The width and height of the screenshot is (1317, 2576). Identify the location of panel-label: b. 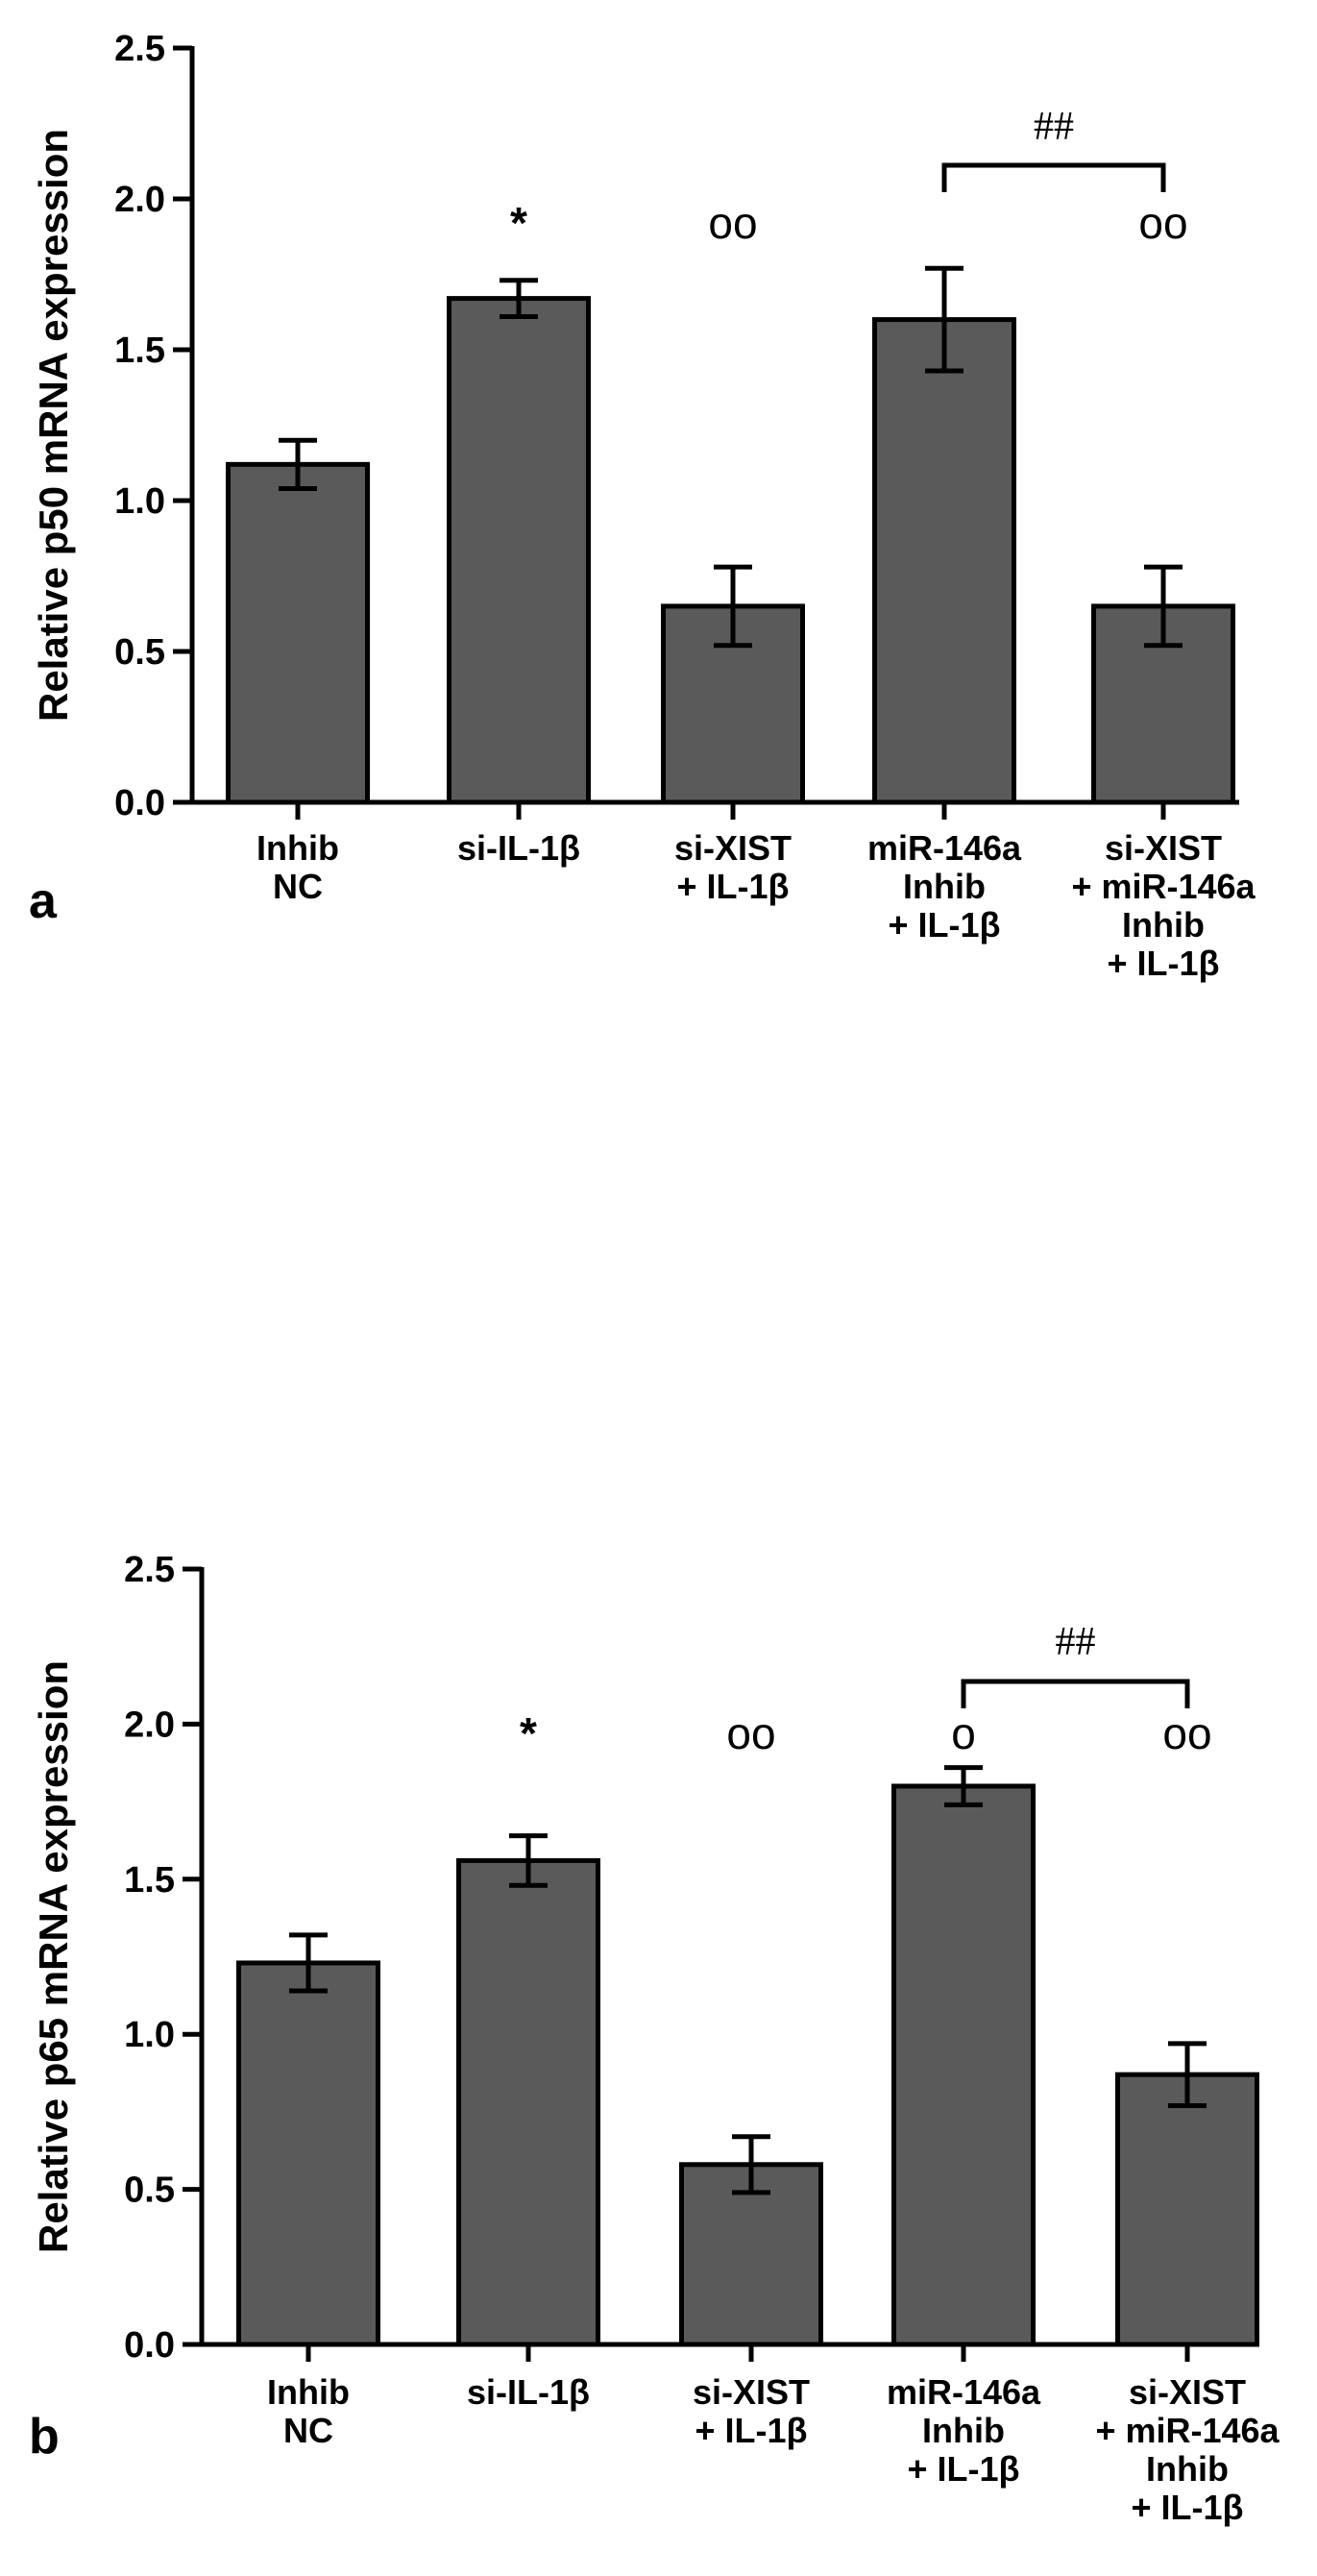
(44, 2437).